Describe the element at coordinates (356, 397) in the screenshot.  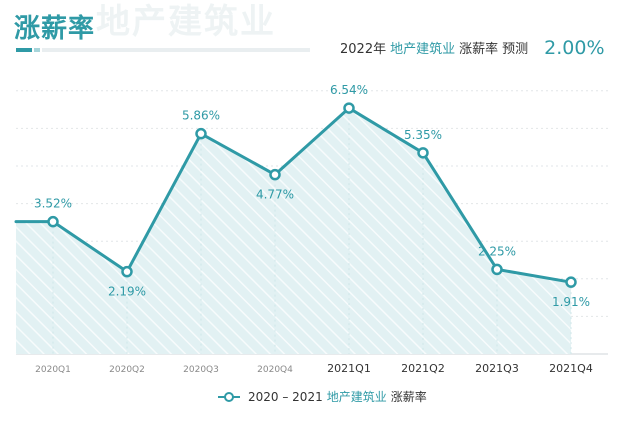
I see `legend-industry: 地产建筑业` at that location.